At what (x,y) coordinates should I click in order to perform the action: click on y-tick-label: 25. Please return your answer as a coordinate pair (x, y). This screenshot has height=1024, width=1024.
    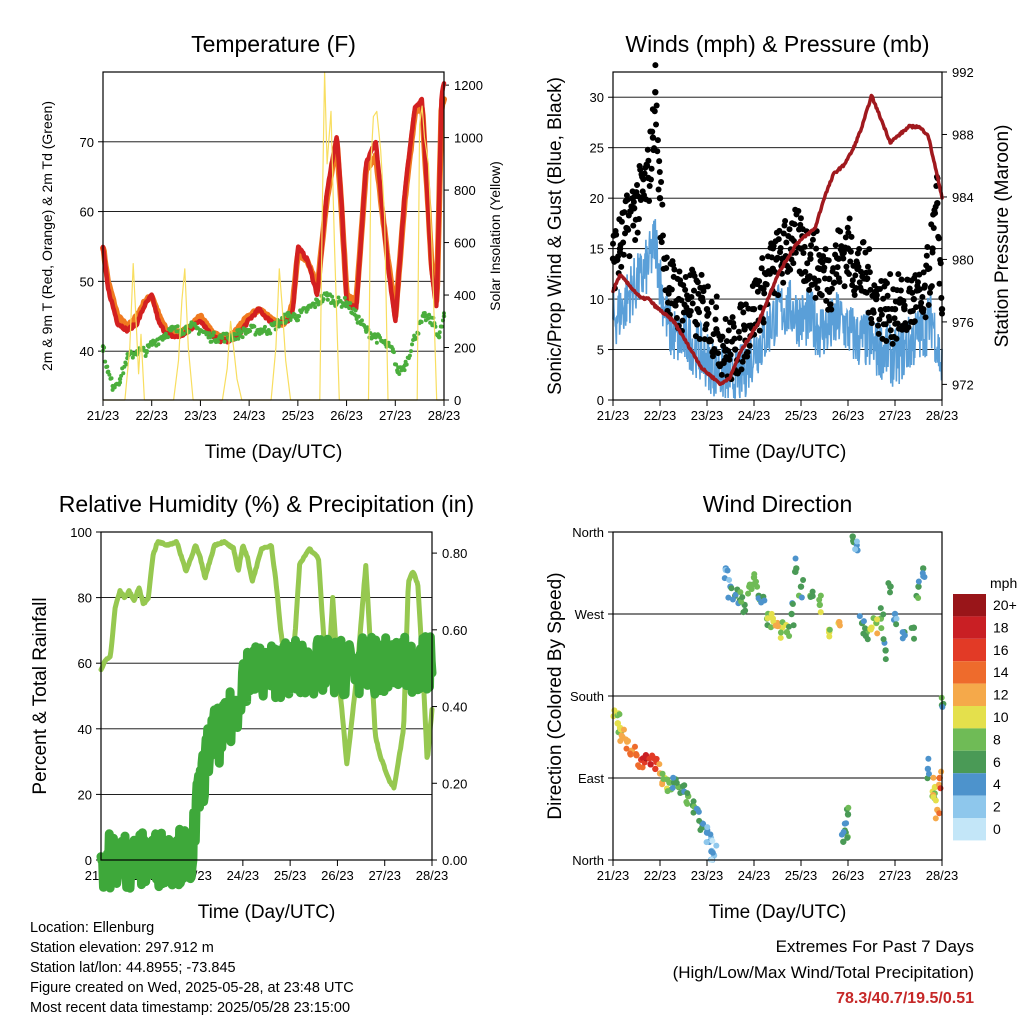
    Looking at the image, I should click on (597, 148).